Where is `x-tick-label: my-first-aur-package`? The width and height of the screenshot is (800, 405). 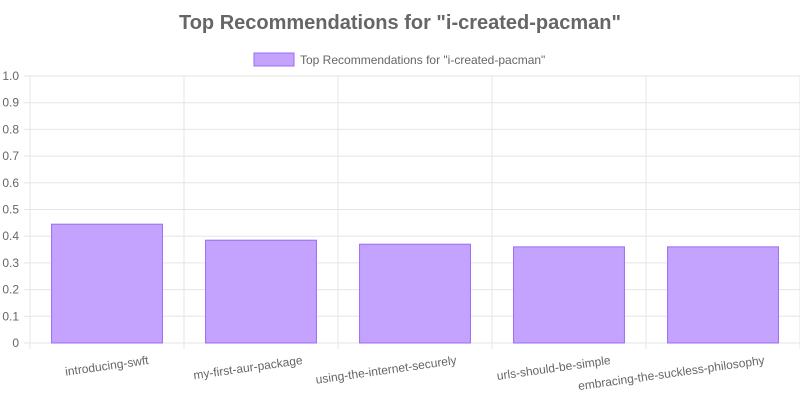
x-tick-label: my-first-aur-package is located at coordinates (248, 367).